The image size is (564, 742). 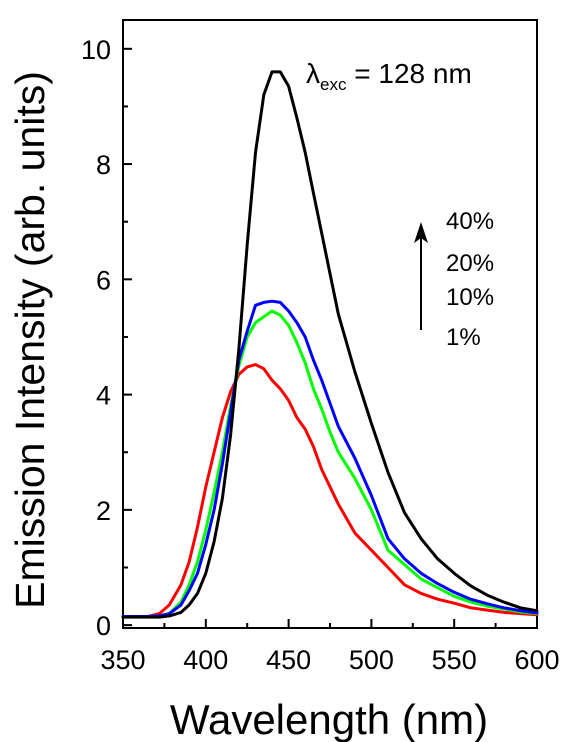 What do you see at coordinates (421, 232) in the screenshot?
I see `arrow-head` at bounding box center [421, 232].